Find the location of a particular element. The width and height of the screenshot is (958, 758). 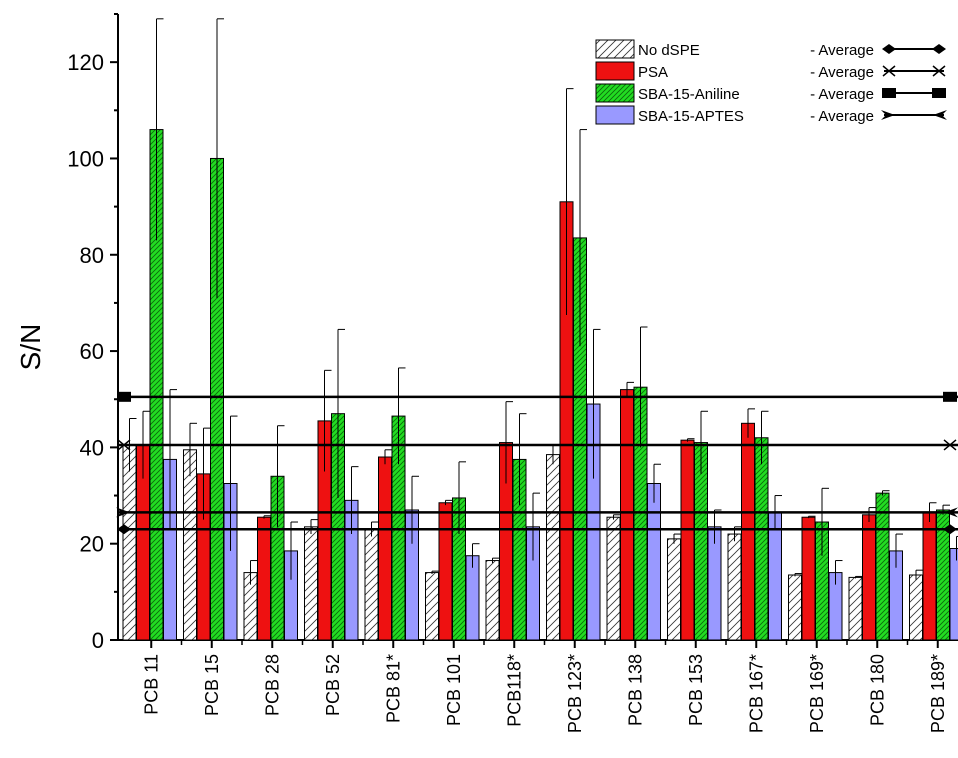

legend-label: PSA is located at coordinates (653, 72).